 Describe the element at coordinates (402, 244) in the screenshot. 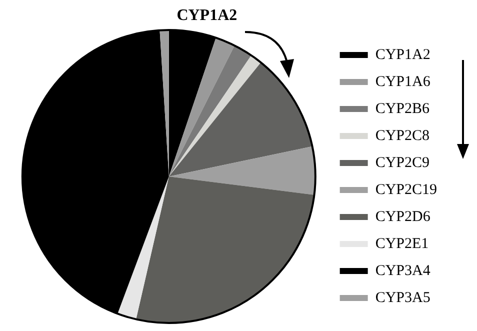

I see `legend-label: CYP2E1` at that location.